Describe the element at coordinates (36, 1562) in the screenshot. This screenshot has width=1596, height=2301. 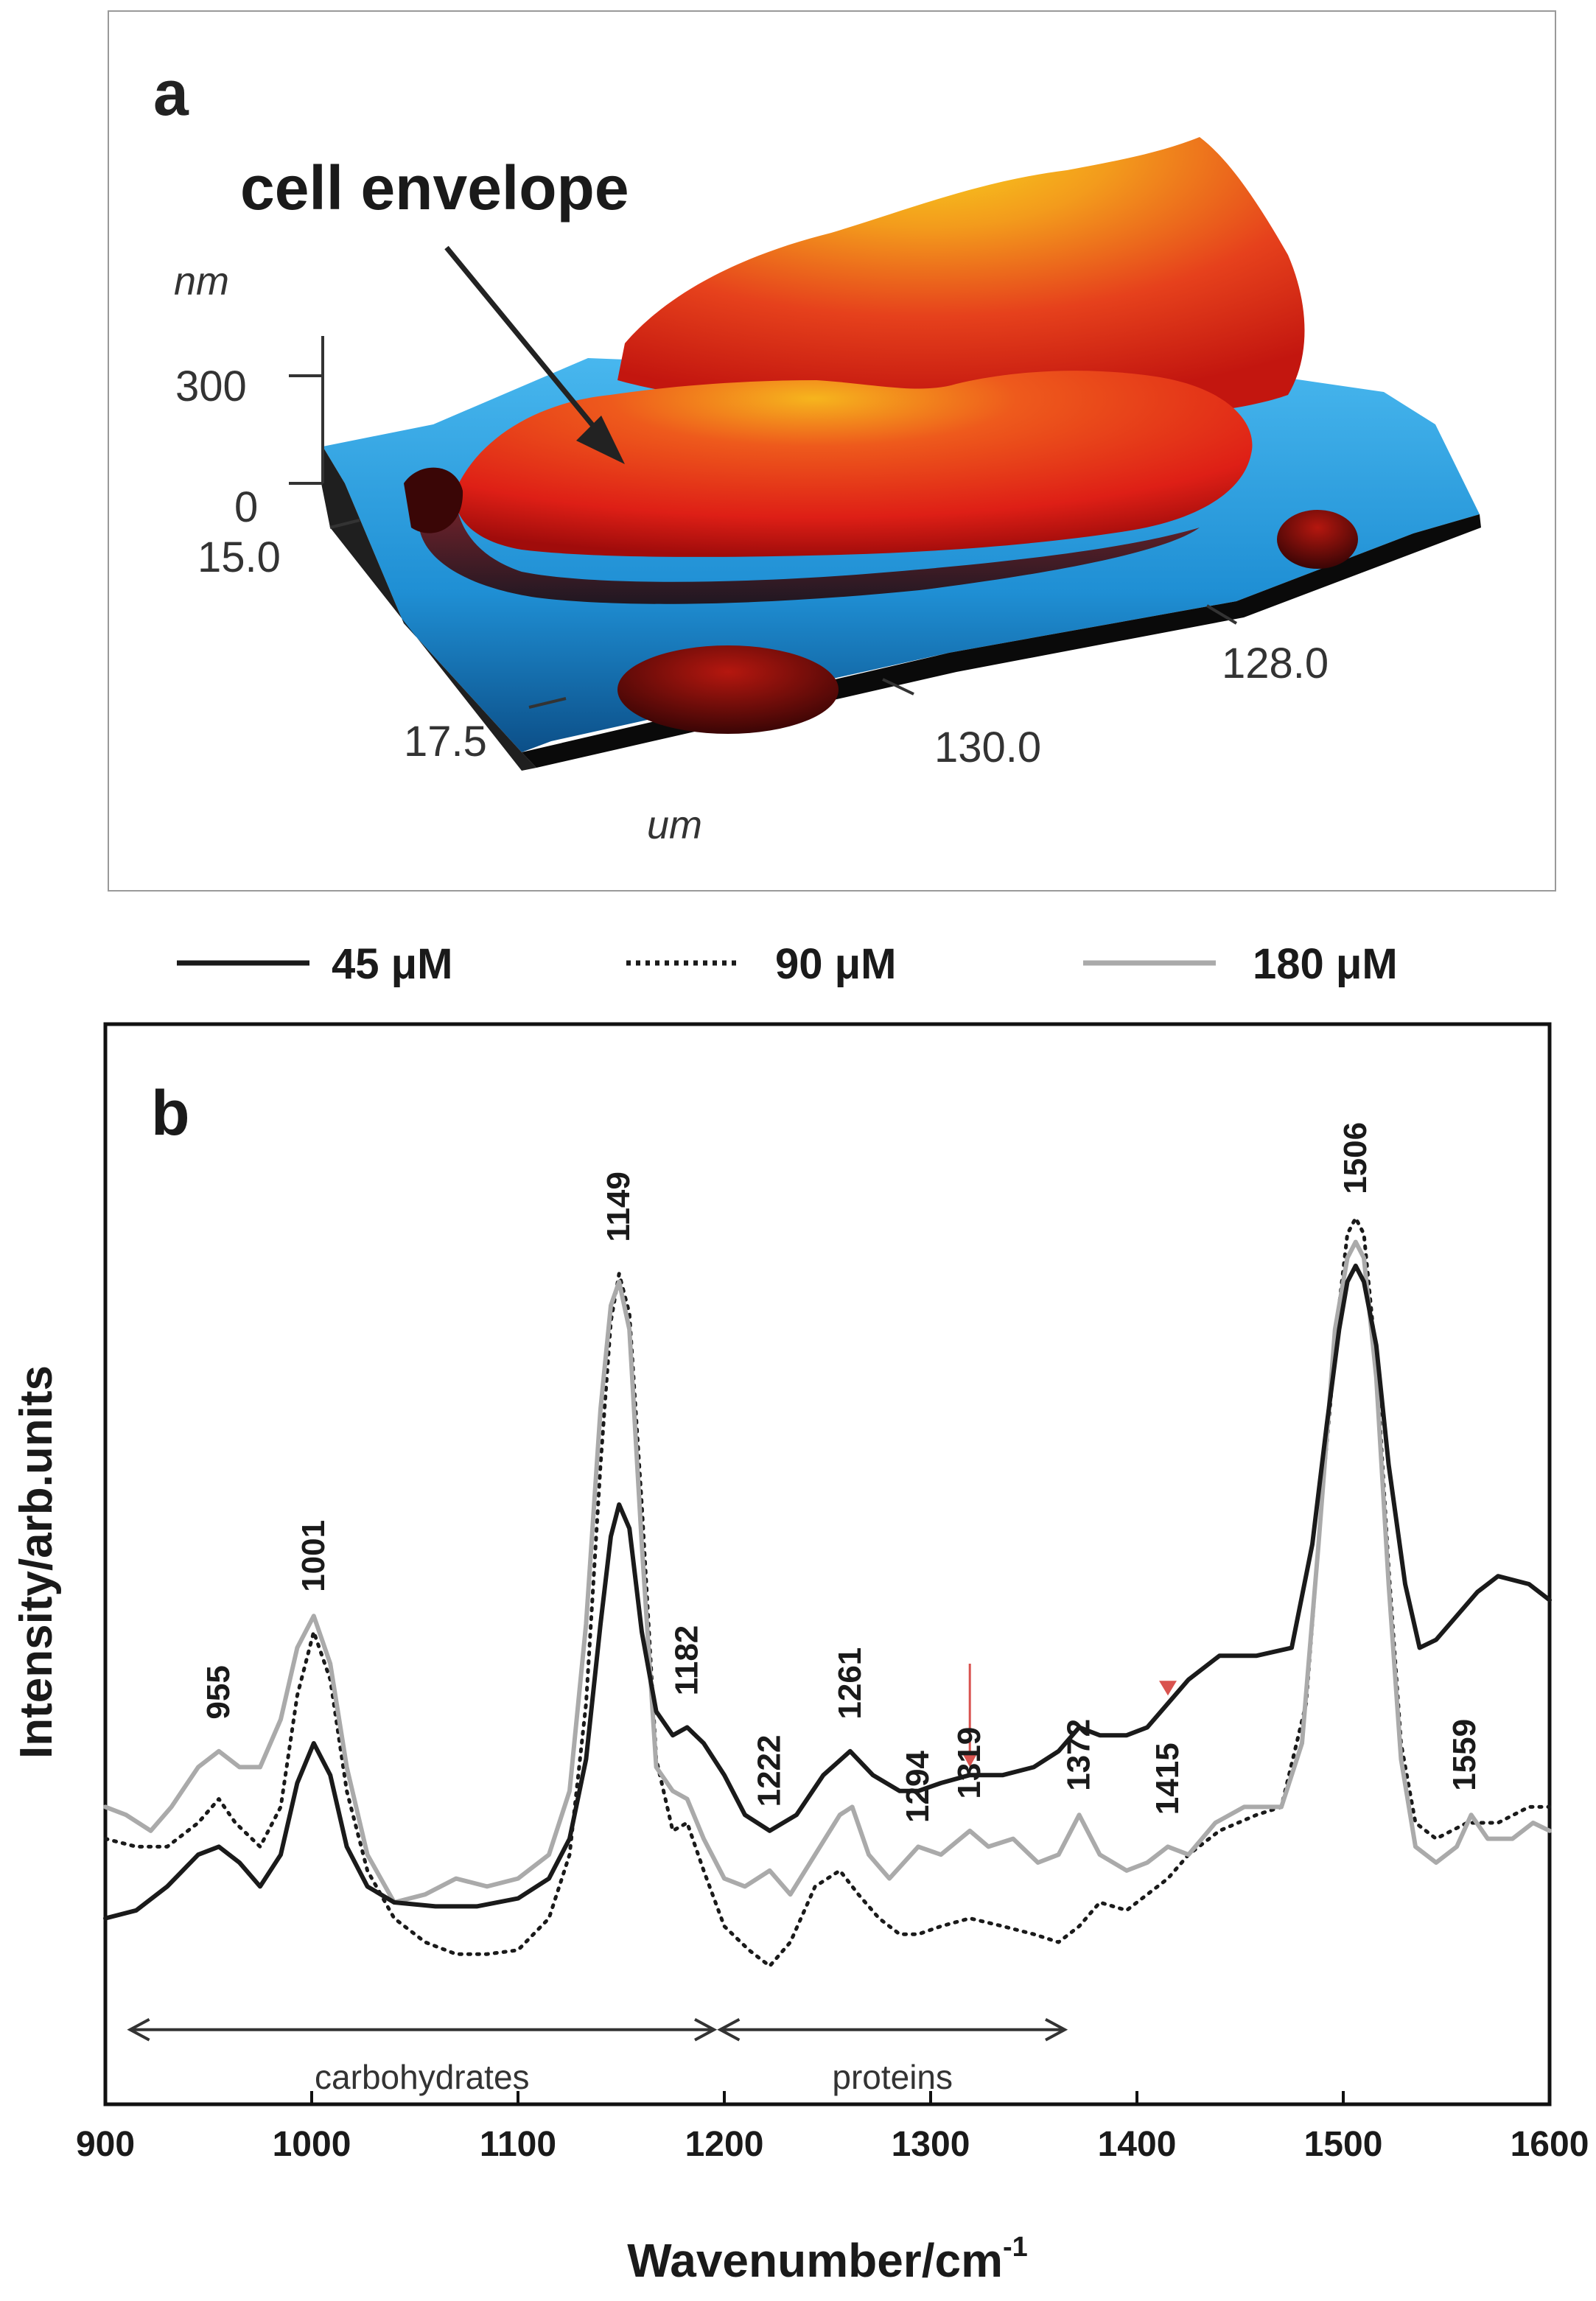
I see `y-axis-label: Intensity/arb.units` at that location.